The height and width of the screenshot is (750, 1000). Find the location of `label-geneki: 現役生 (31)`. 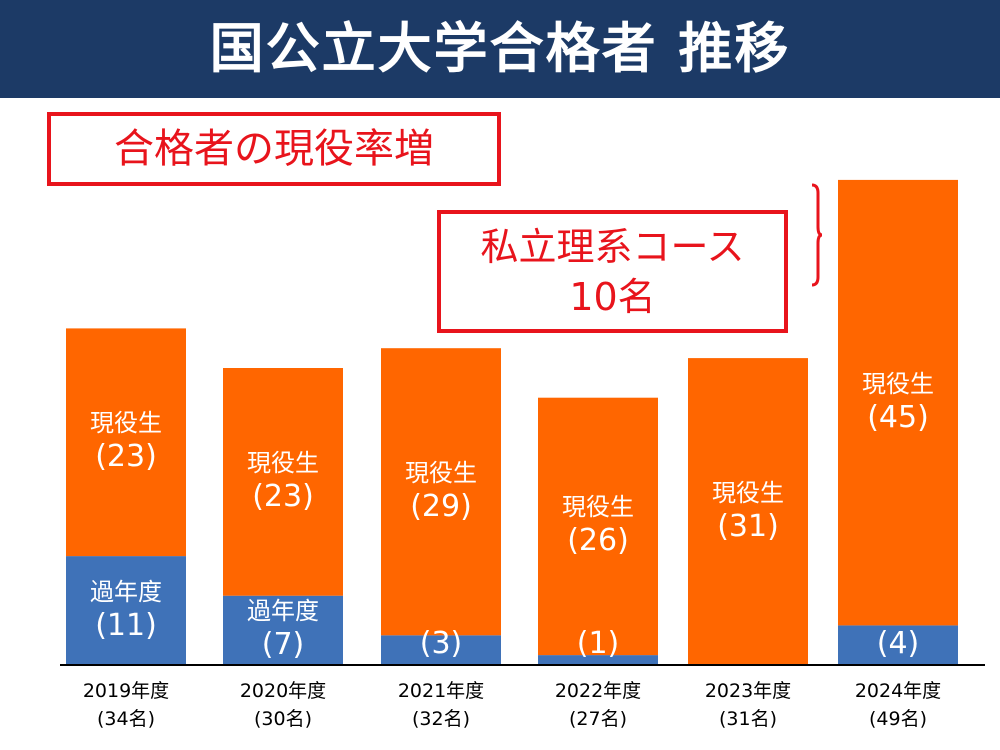

label-geneki: 現役生 (31) is located at coordinates (748, 511).